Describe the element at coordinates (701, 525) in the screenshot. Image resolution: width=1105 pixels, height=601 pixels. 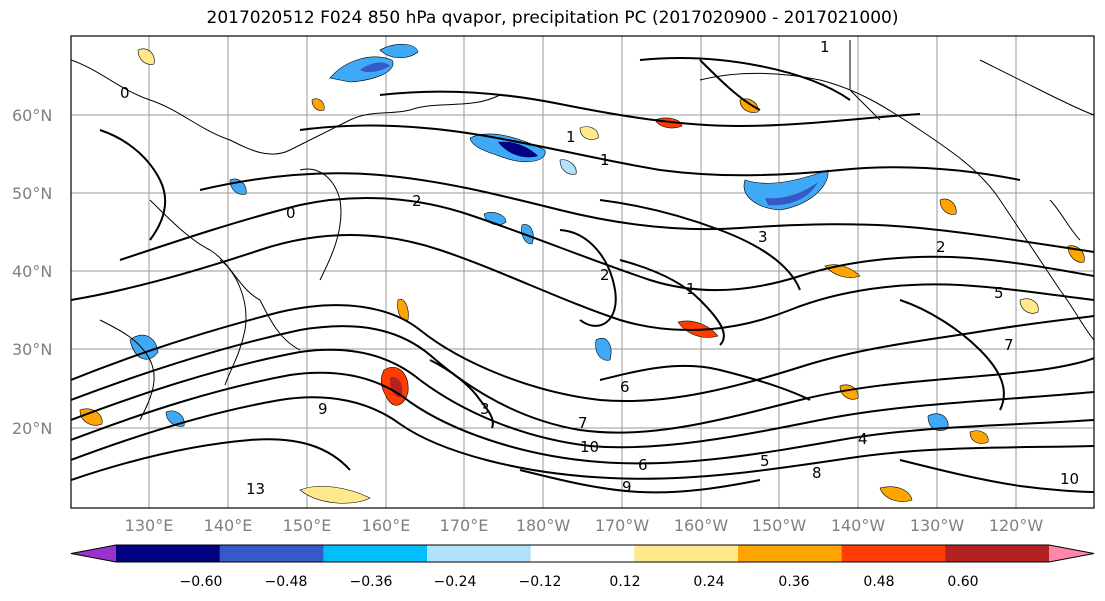
I see `lon-label: 160°W` at that location.